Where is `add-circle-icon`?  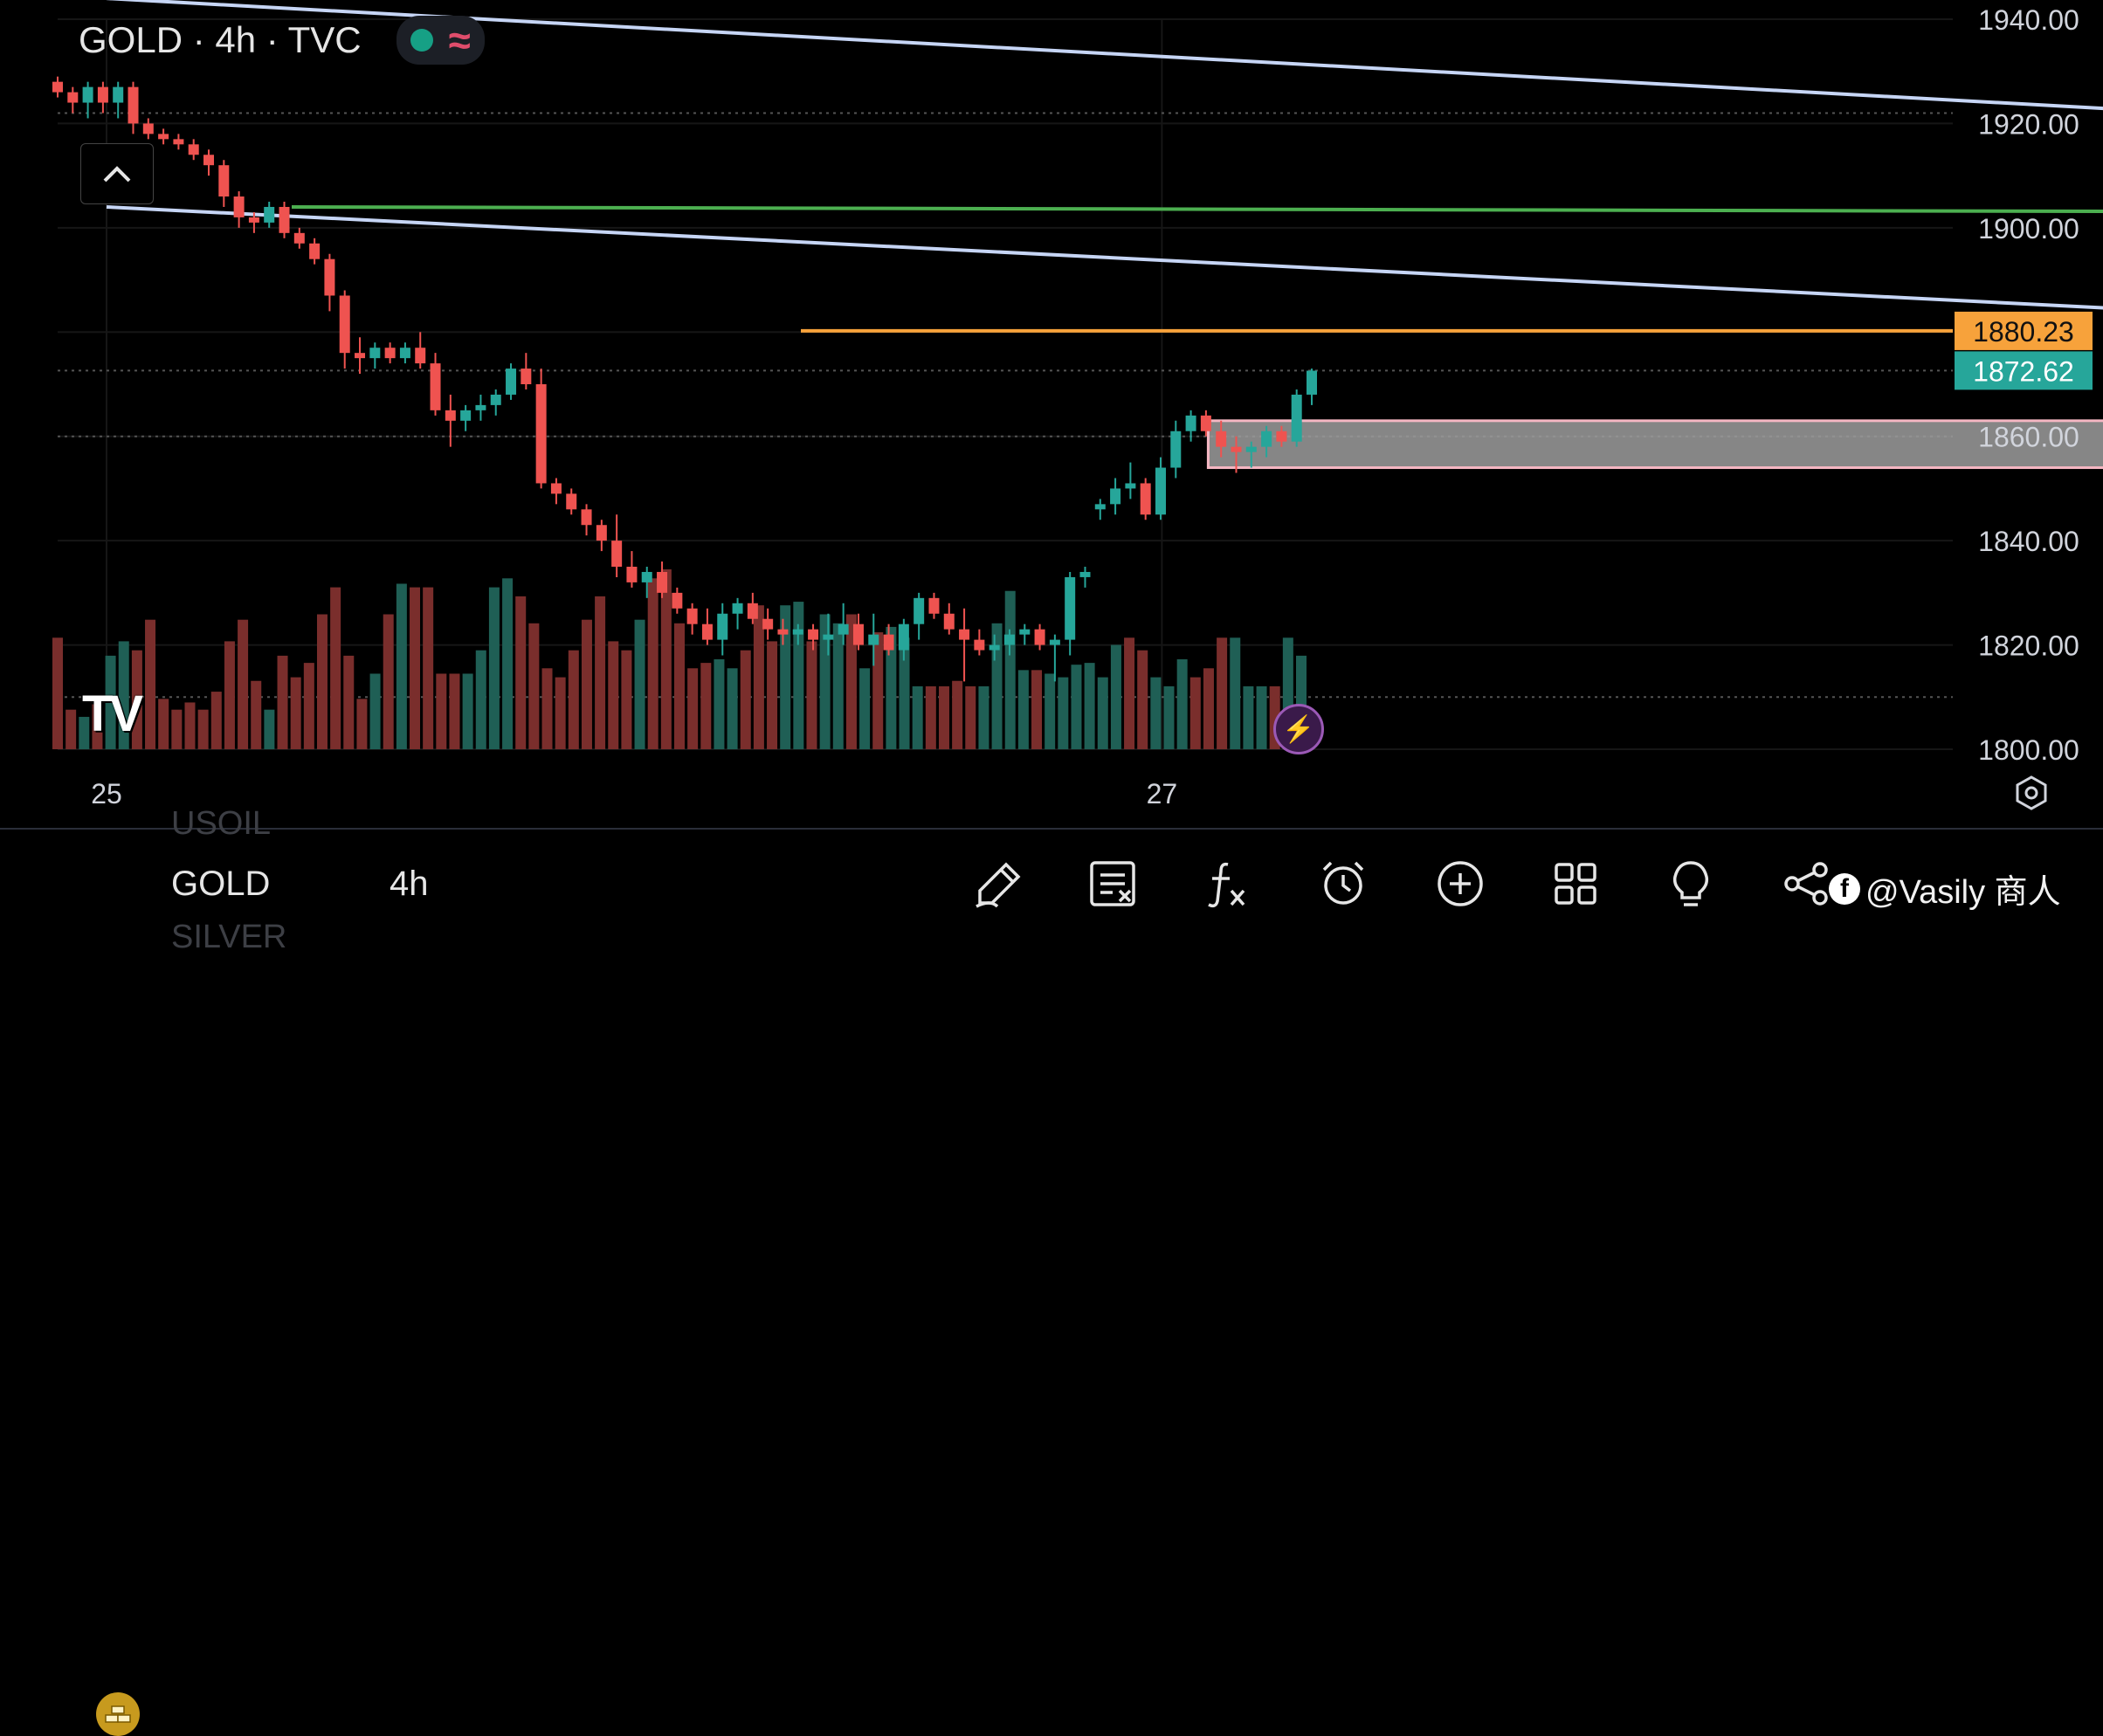
add-circle-icon is located at coordinates (1460, 884).